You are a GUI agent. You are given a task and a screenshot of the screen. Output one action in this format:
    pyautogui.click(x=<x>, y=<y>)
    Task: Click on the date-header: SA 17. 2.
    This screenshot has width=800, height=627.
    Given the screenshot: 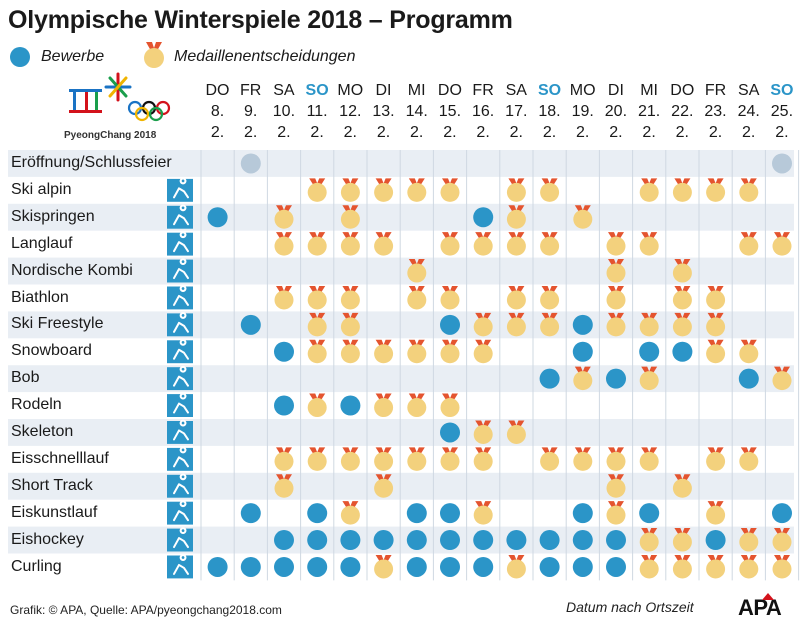 What is the action you would take?
    pyautogui.click(x=516, y=111)
    